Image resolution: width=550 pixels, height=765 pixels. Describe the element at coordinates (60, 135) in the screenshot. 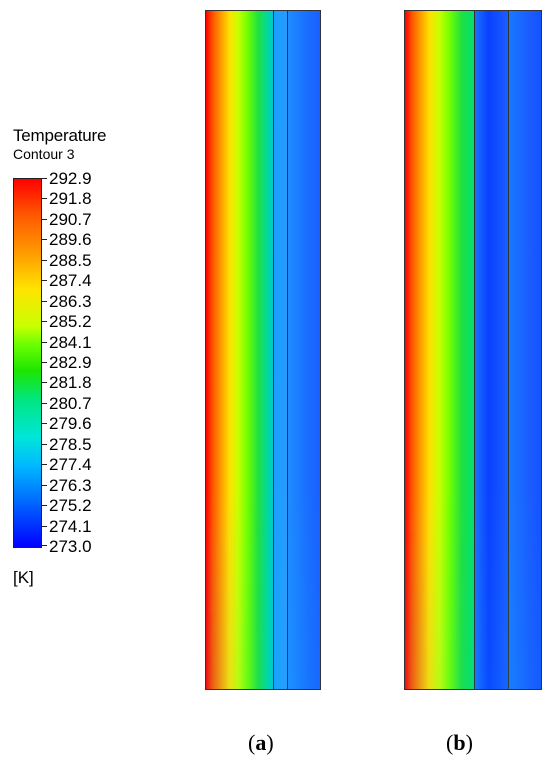

I see `legend-title: Temperature` at that location.